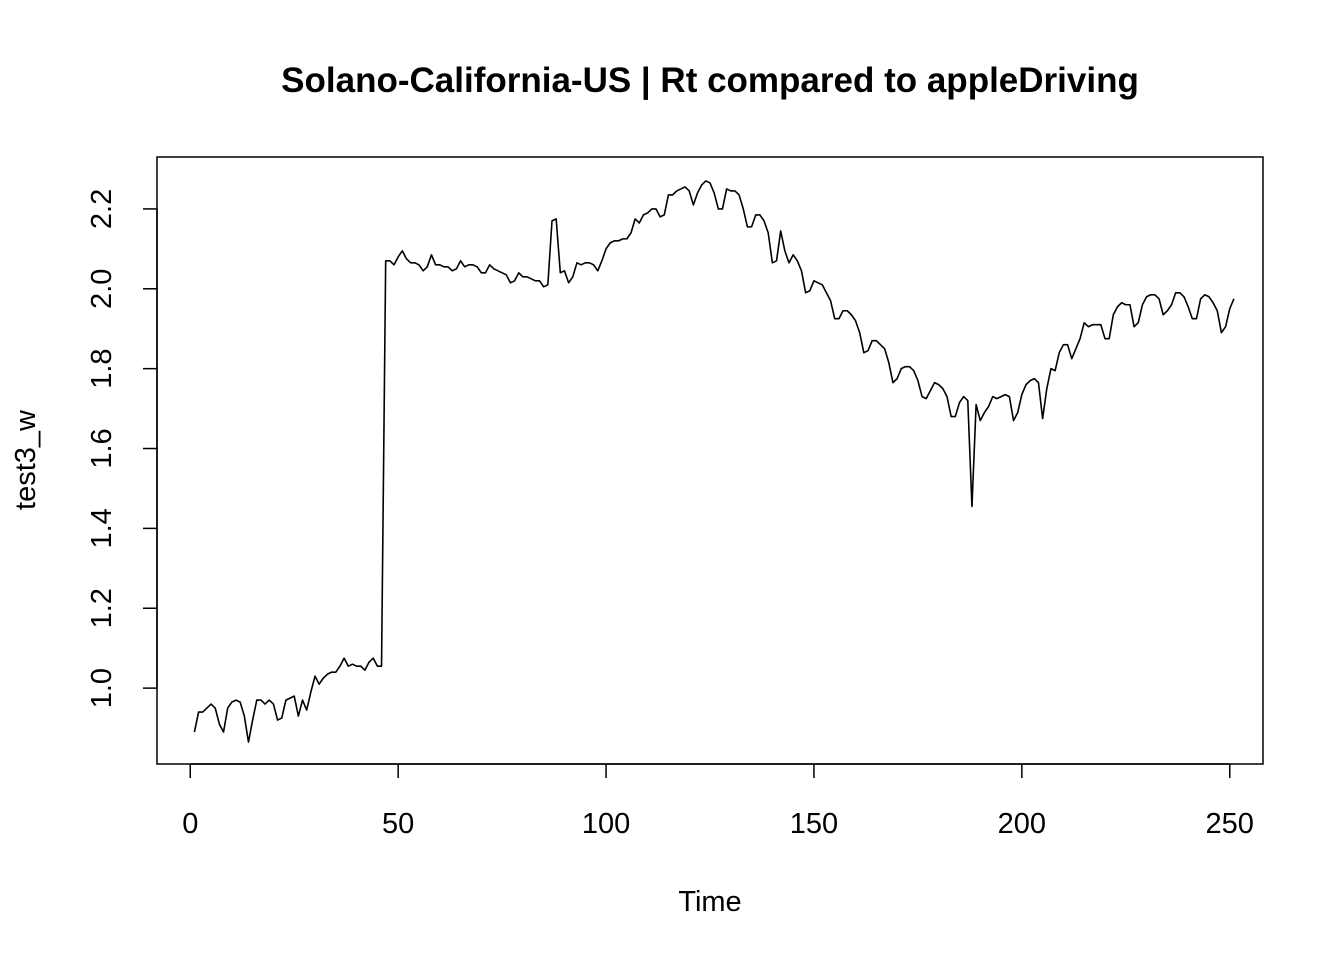 This screenshot has height=960, width=1344. What do you see at coordinates (26, 459) in the screenshot?
I see `y-axis-label: test3_w` at bounding box center [26, 459].